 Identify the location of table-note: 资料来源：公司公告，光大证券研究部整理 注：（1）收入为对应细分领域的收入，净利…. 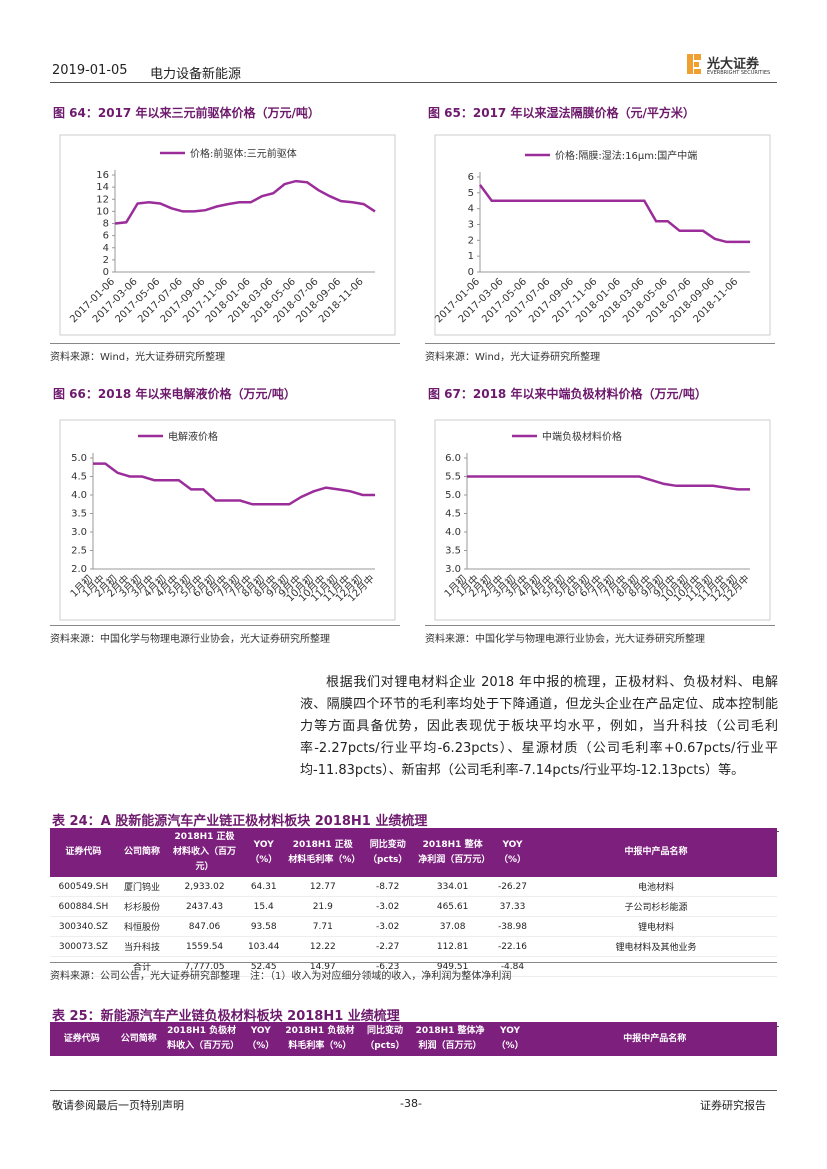
(413, 972).